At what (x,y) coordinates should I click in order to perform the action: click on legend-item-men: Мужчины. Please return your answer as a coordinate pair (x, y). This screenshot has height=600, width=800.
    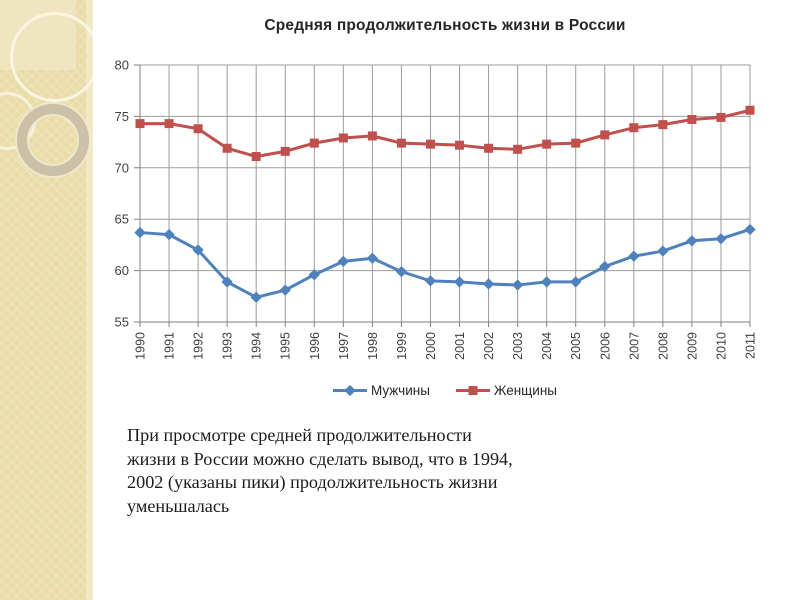
    Looking at the image, I should click on (381, 390).